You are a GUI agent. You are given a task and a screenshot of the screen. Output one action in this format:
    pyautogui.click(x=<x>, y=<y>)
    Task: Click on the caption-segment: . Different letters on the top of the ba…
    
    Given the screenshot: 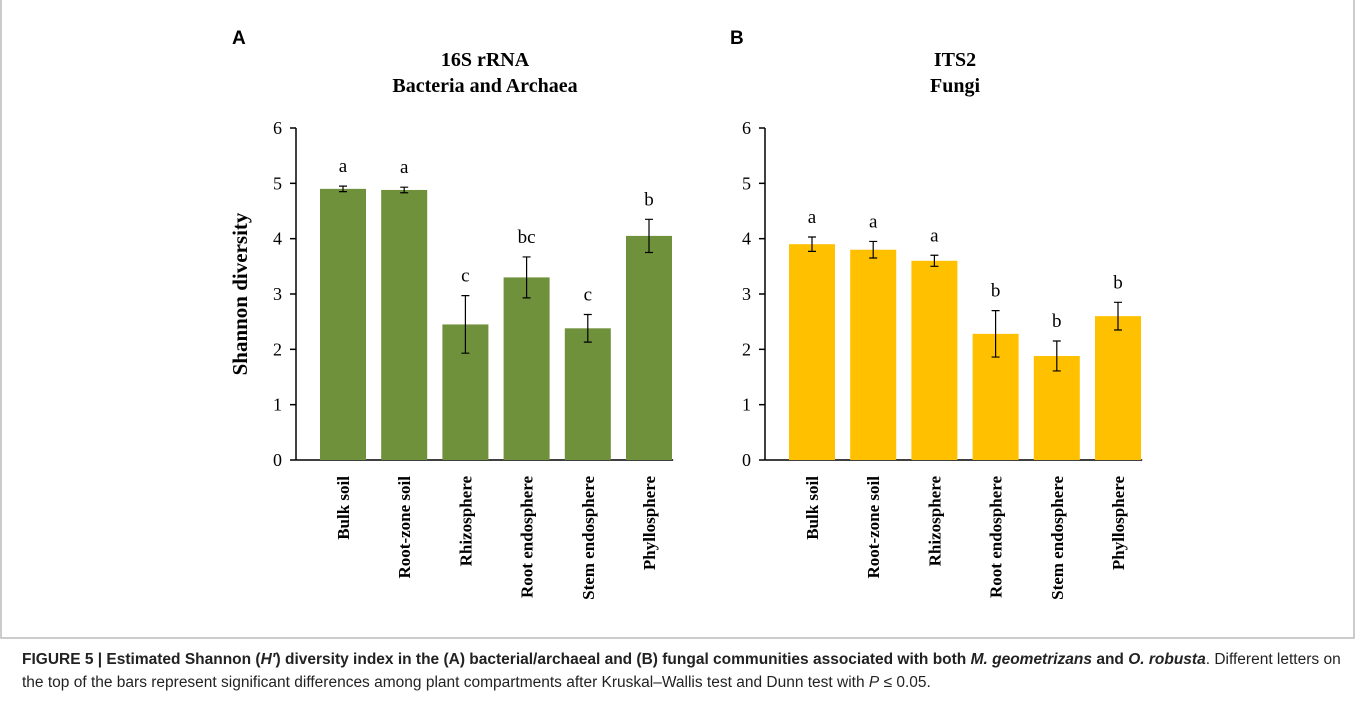 What is the action you would take?
    pyautogui.click(x=681, y=671)
    